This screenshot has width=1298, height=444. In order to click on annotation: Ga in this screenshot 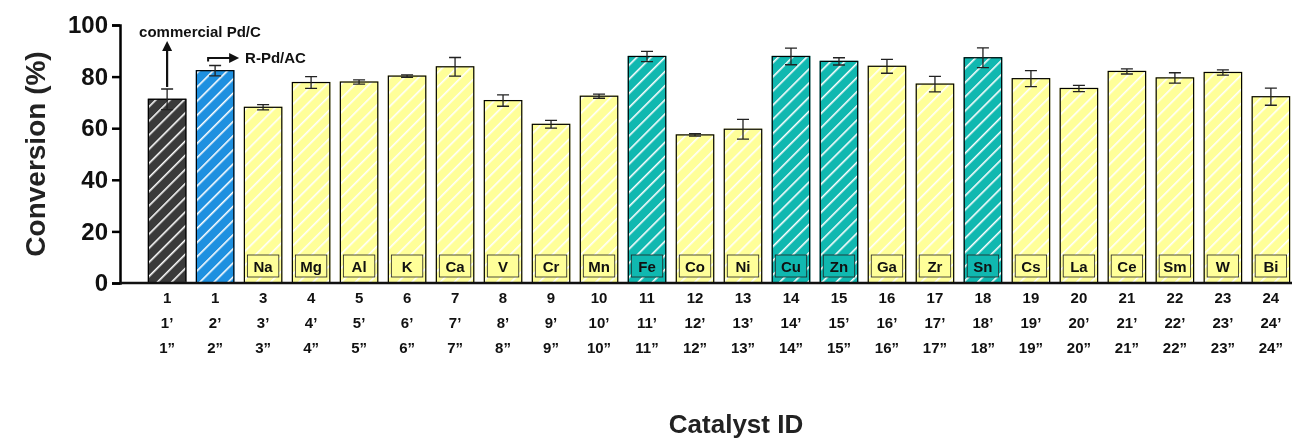, I will do `click(887, 266)`.